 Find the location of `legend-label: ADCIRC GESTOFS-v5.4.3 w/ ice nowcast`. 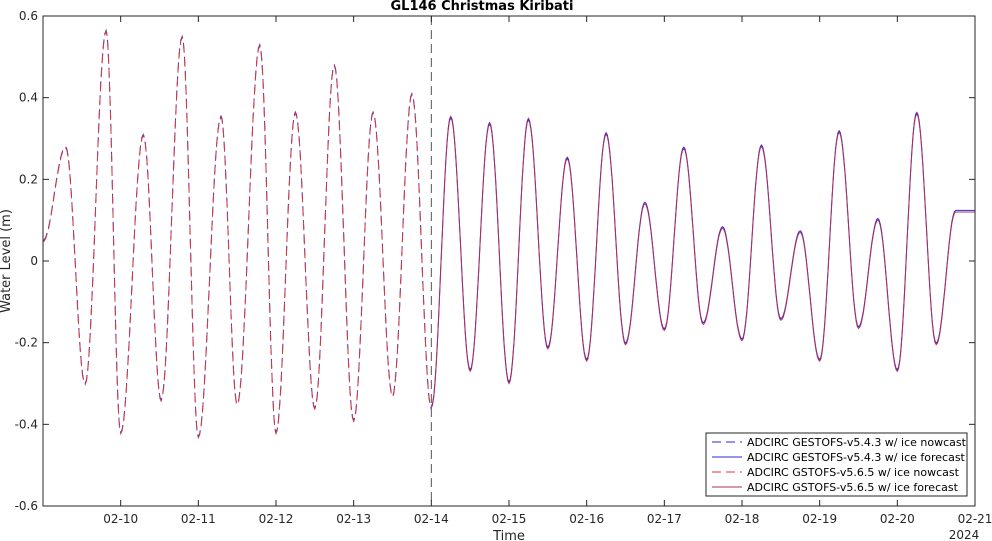

legend-label: ADCIRC GESTOFS-v5.4.3 w/ ice nowcast is located at coordinates (857, 442).